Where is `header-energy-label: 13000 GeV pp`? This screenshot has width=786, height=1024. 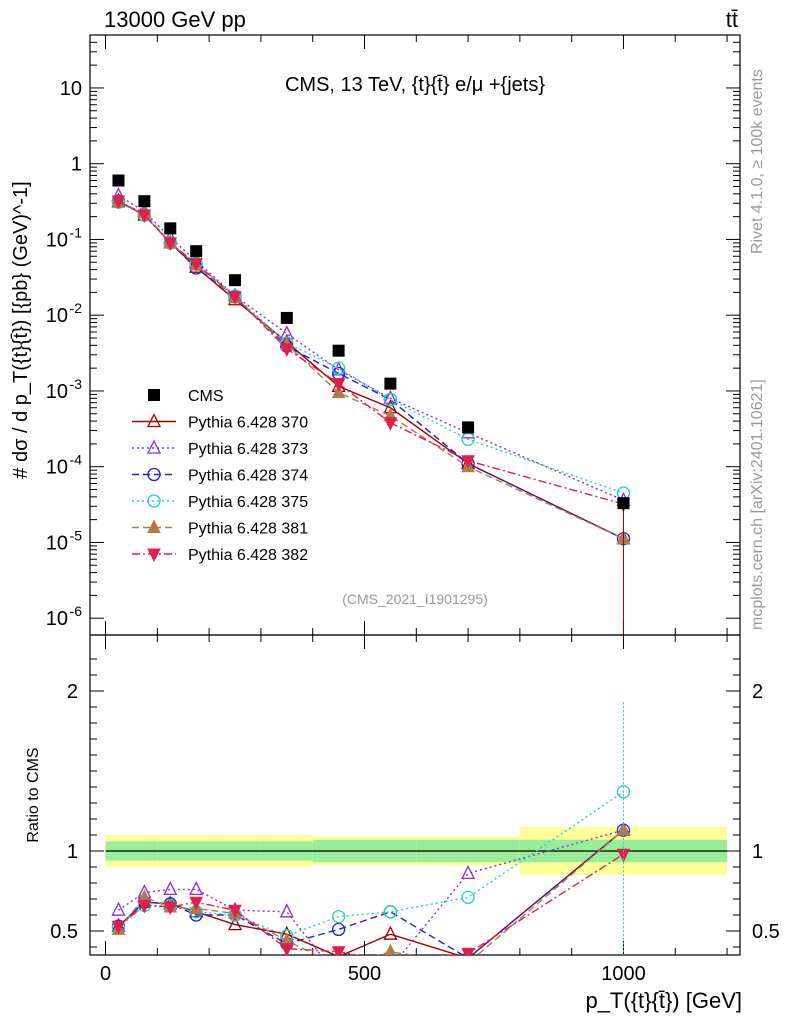
header-energy-label: 13000 GeV pp is located at coordinates (175, 19).